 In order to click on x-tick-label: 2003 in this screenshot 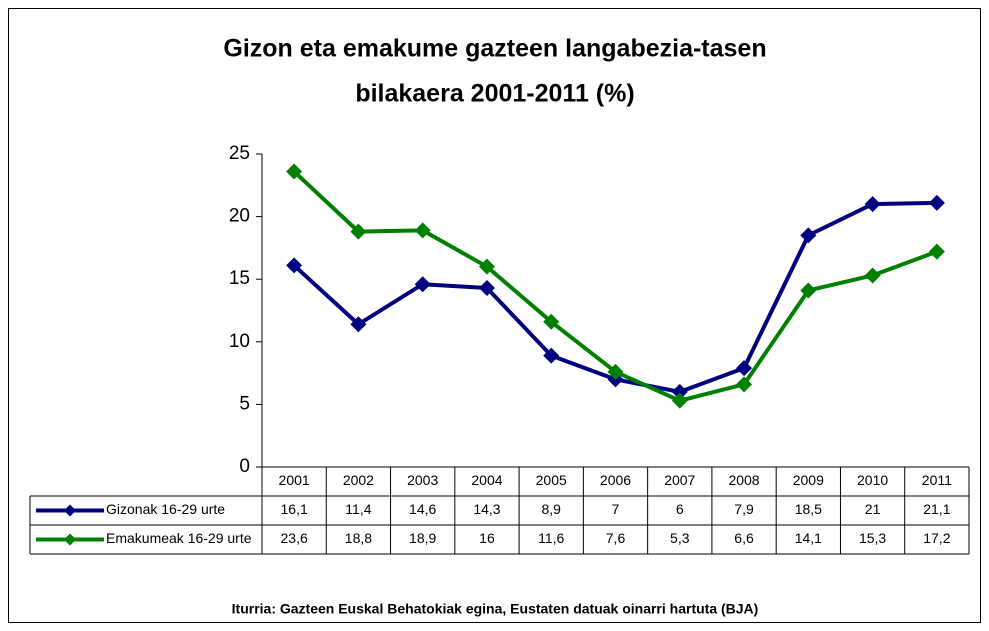, I will do `click(422, 480)`.